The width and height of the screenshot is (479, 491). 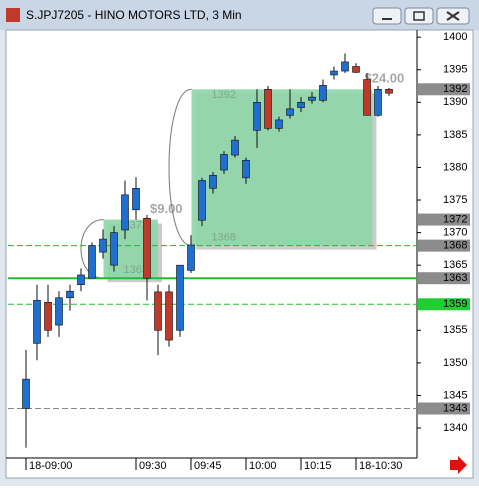 What do you see at coordinates (455, 330) in the screenshot?
I see `y-tick-label: 1355` at bounding box center [455, 330].